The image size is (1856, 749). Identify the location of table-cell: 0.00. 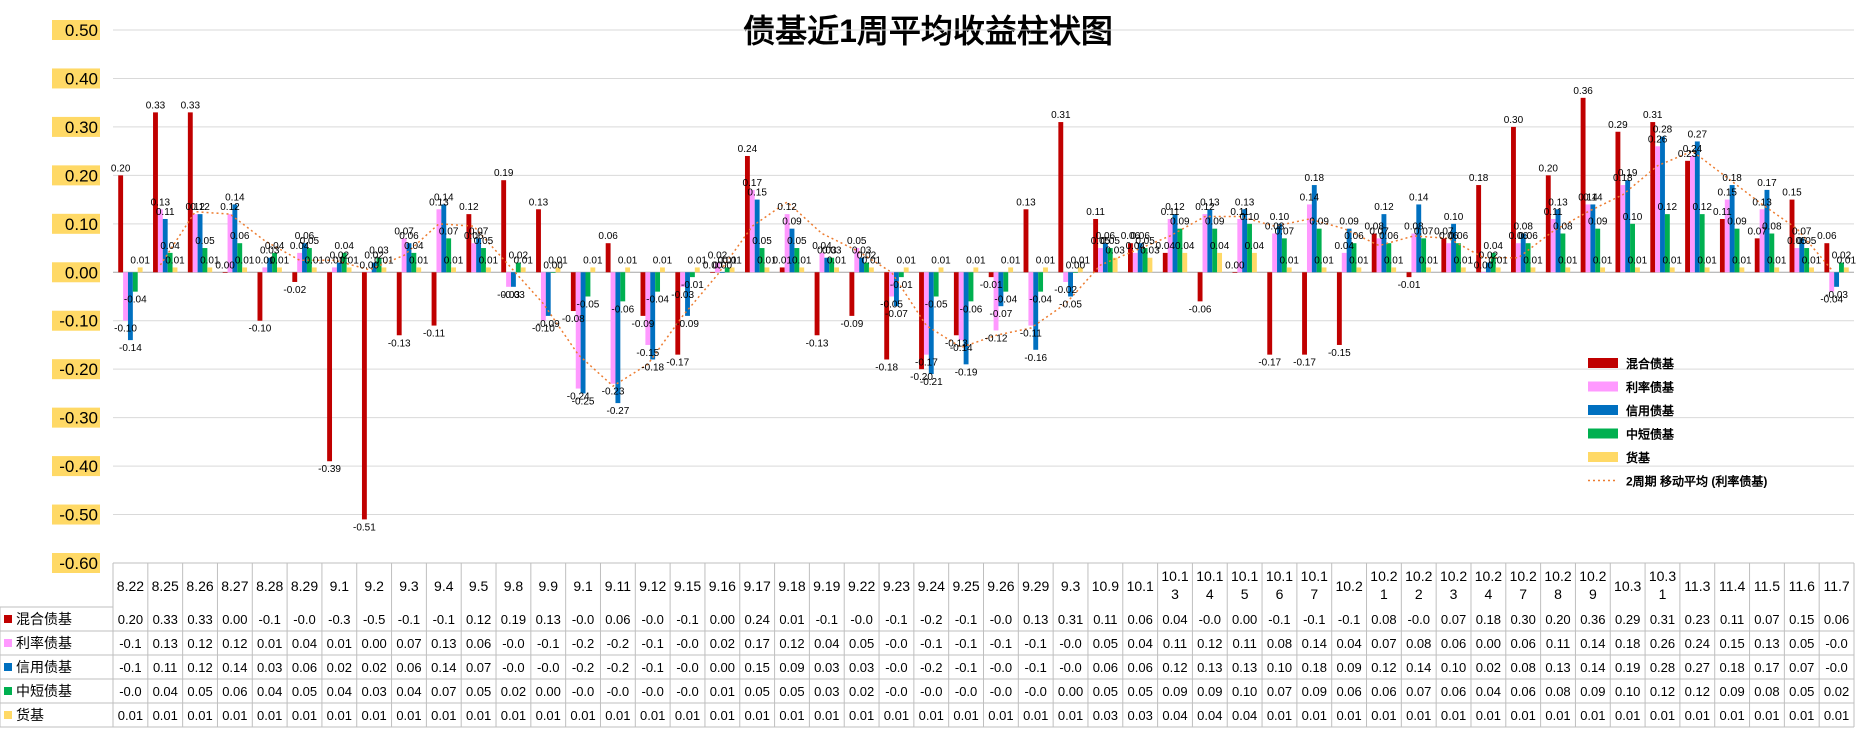
(548, 691).